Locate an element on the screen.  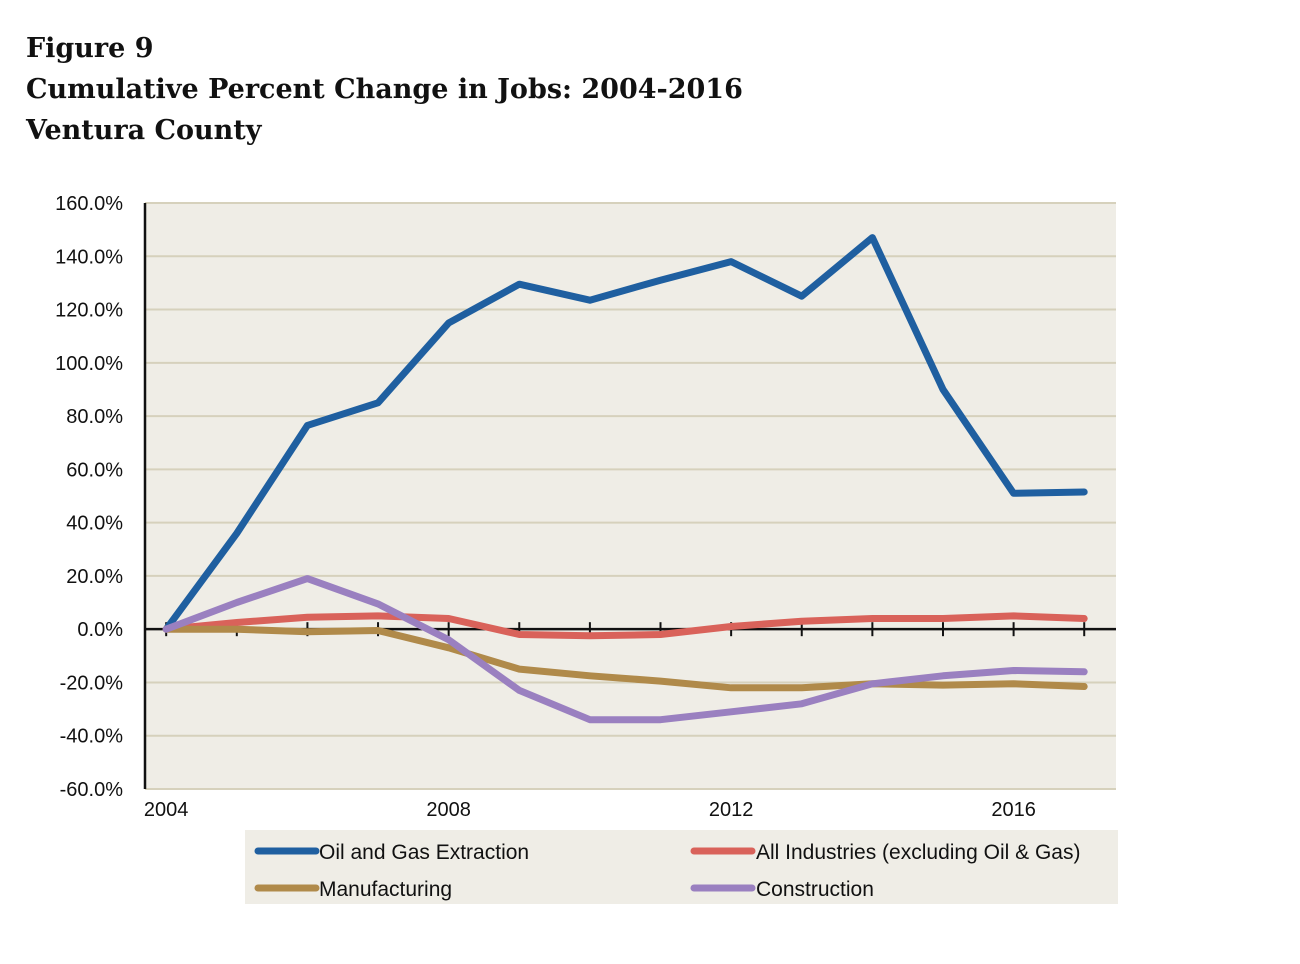
legend-label: Oil and Gas Extraction is located at coordinates (424, 852).